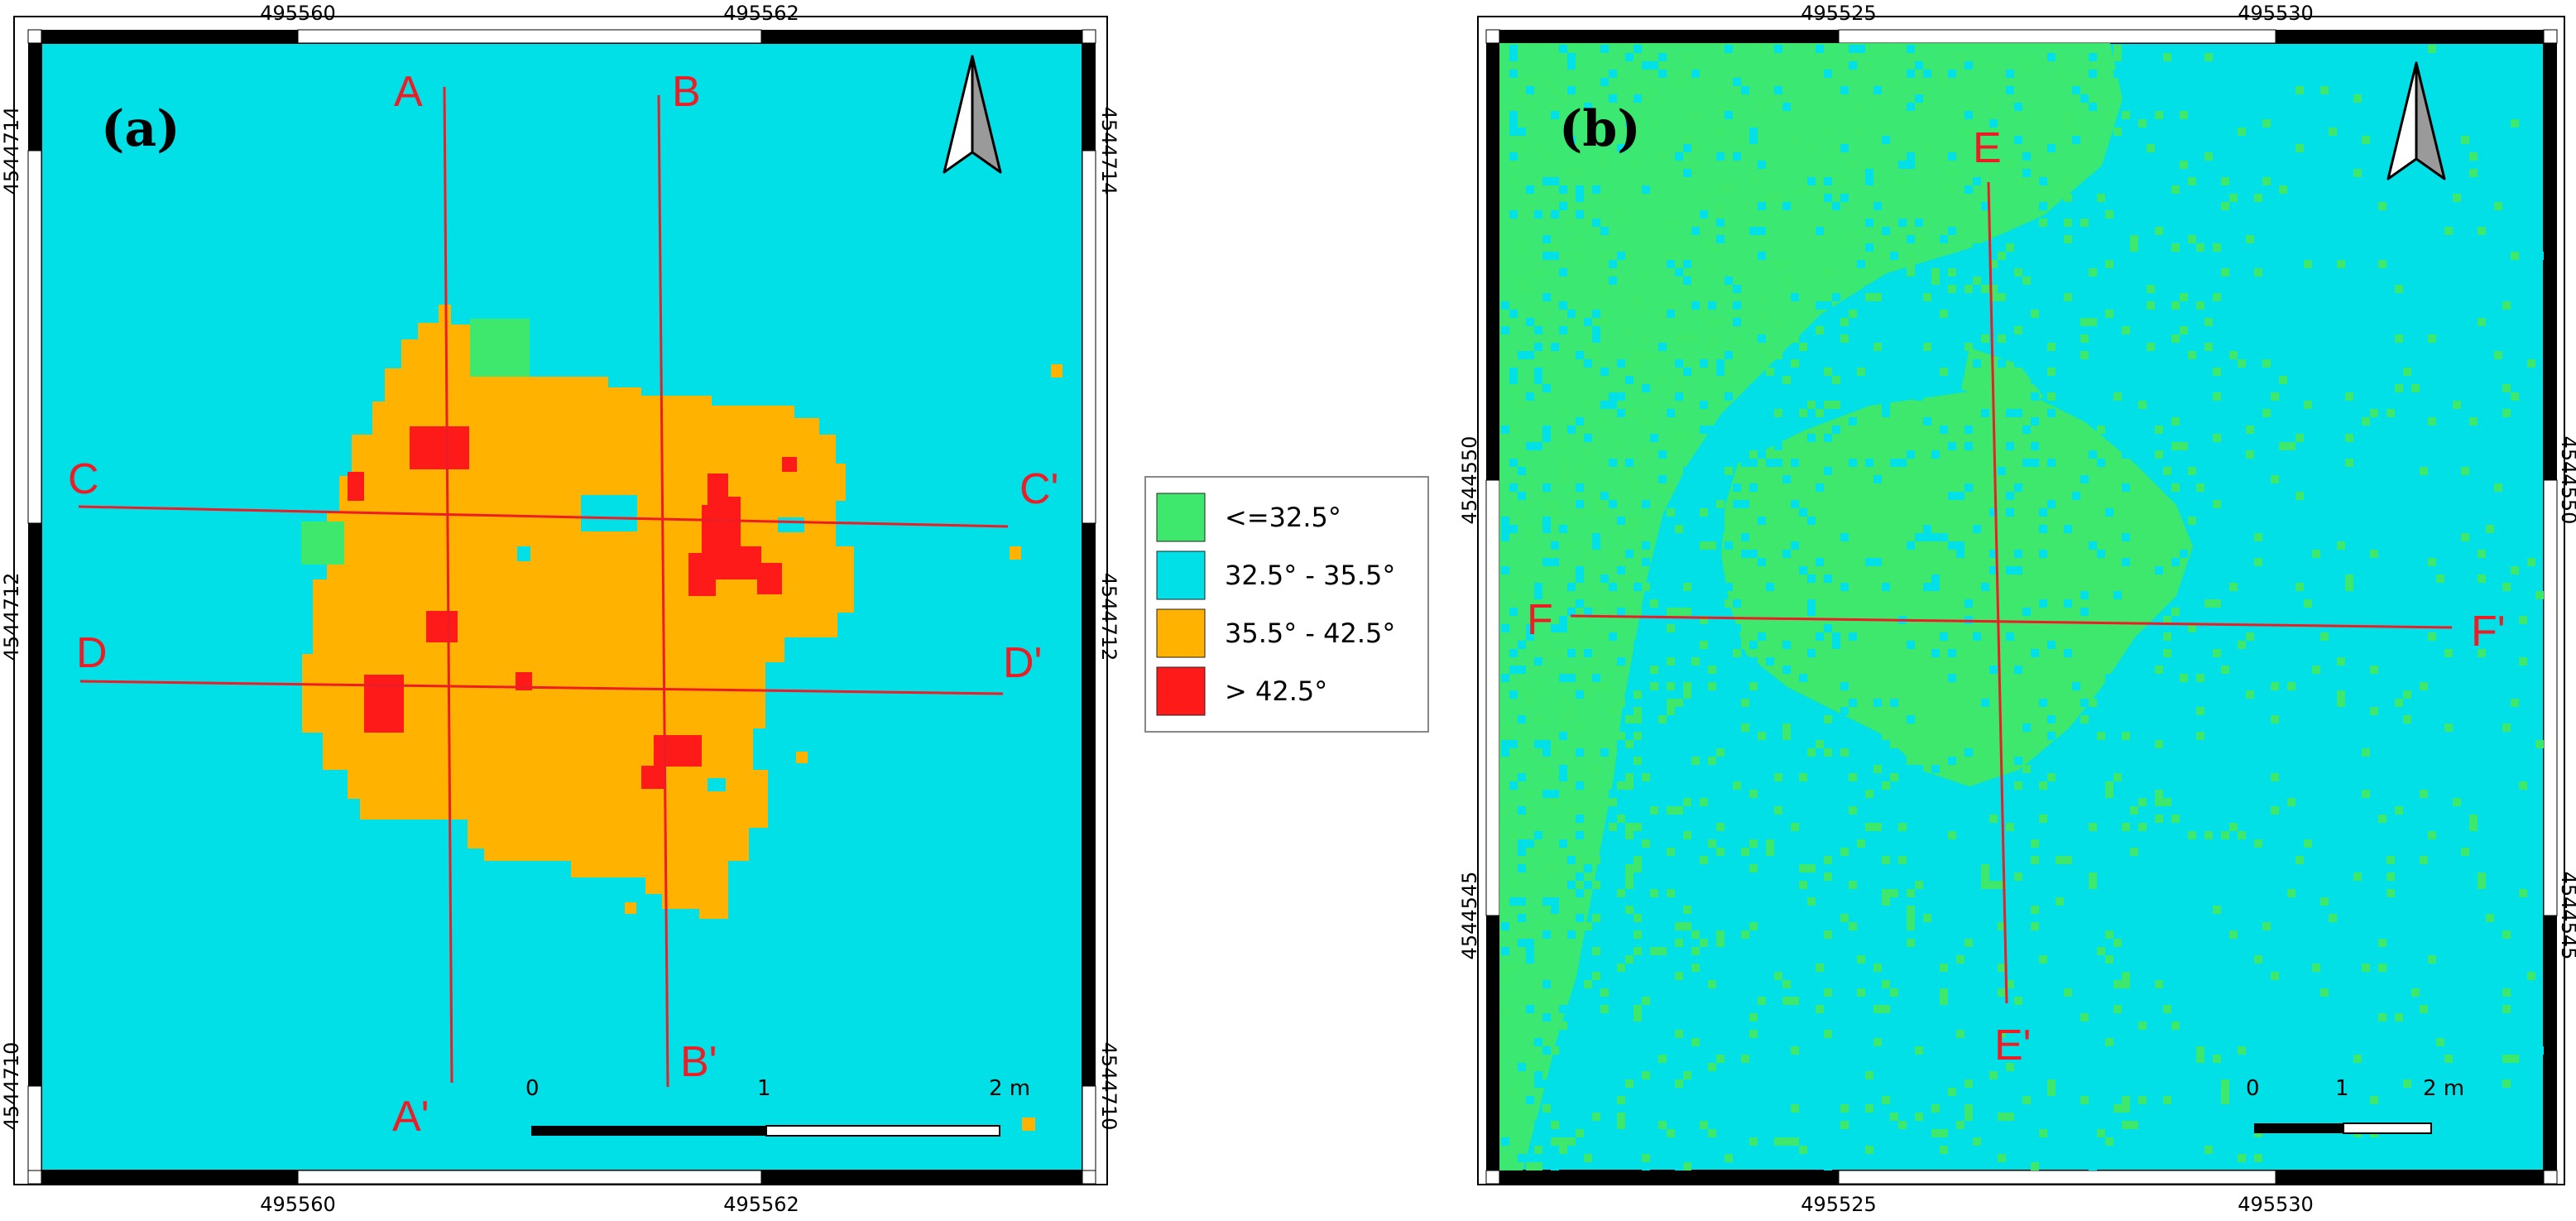 The width and height of the screenshot is (2576, 1221). What do you see at coordinates (541, 688) in the screenshot?
I see `profile-line-d` at bounding box center [541, 688].